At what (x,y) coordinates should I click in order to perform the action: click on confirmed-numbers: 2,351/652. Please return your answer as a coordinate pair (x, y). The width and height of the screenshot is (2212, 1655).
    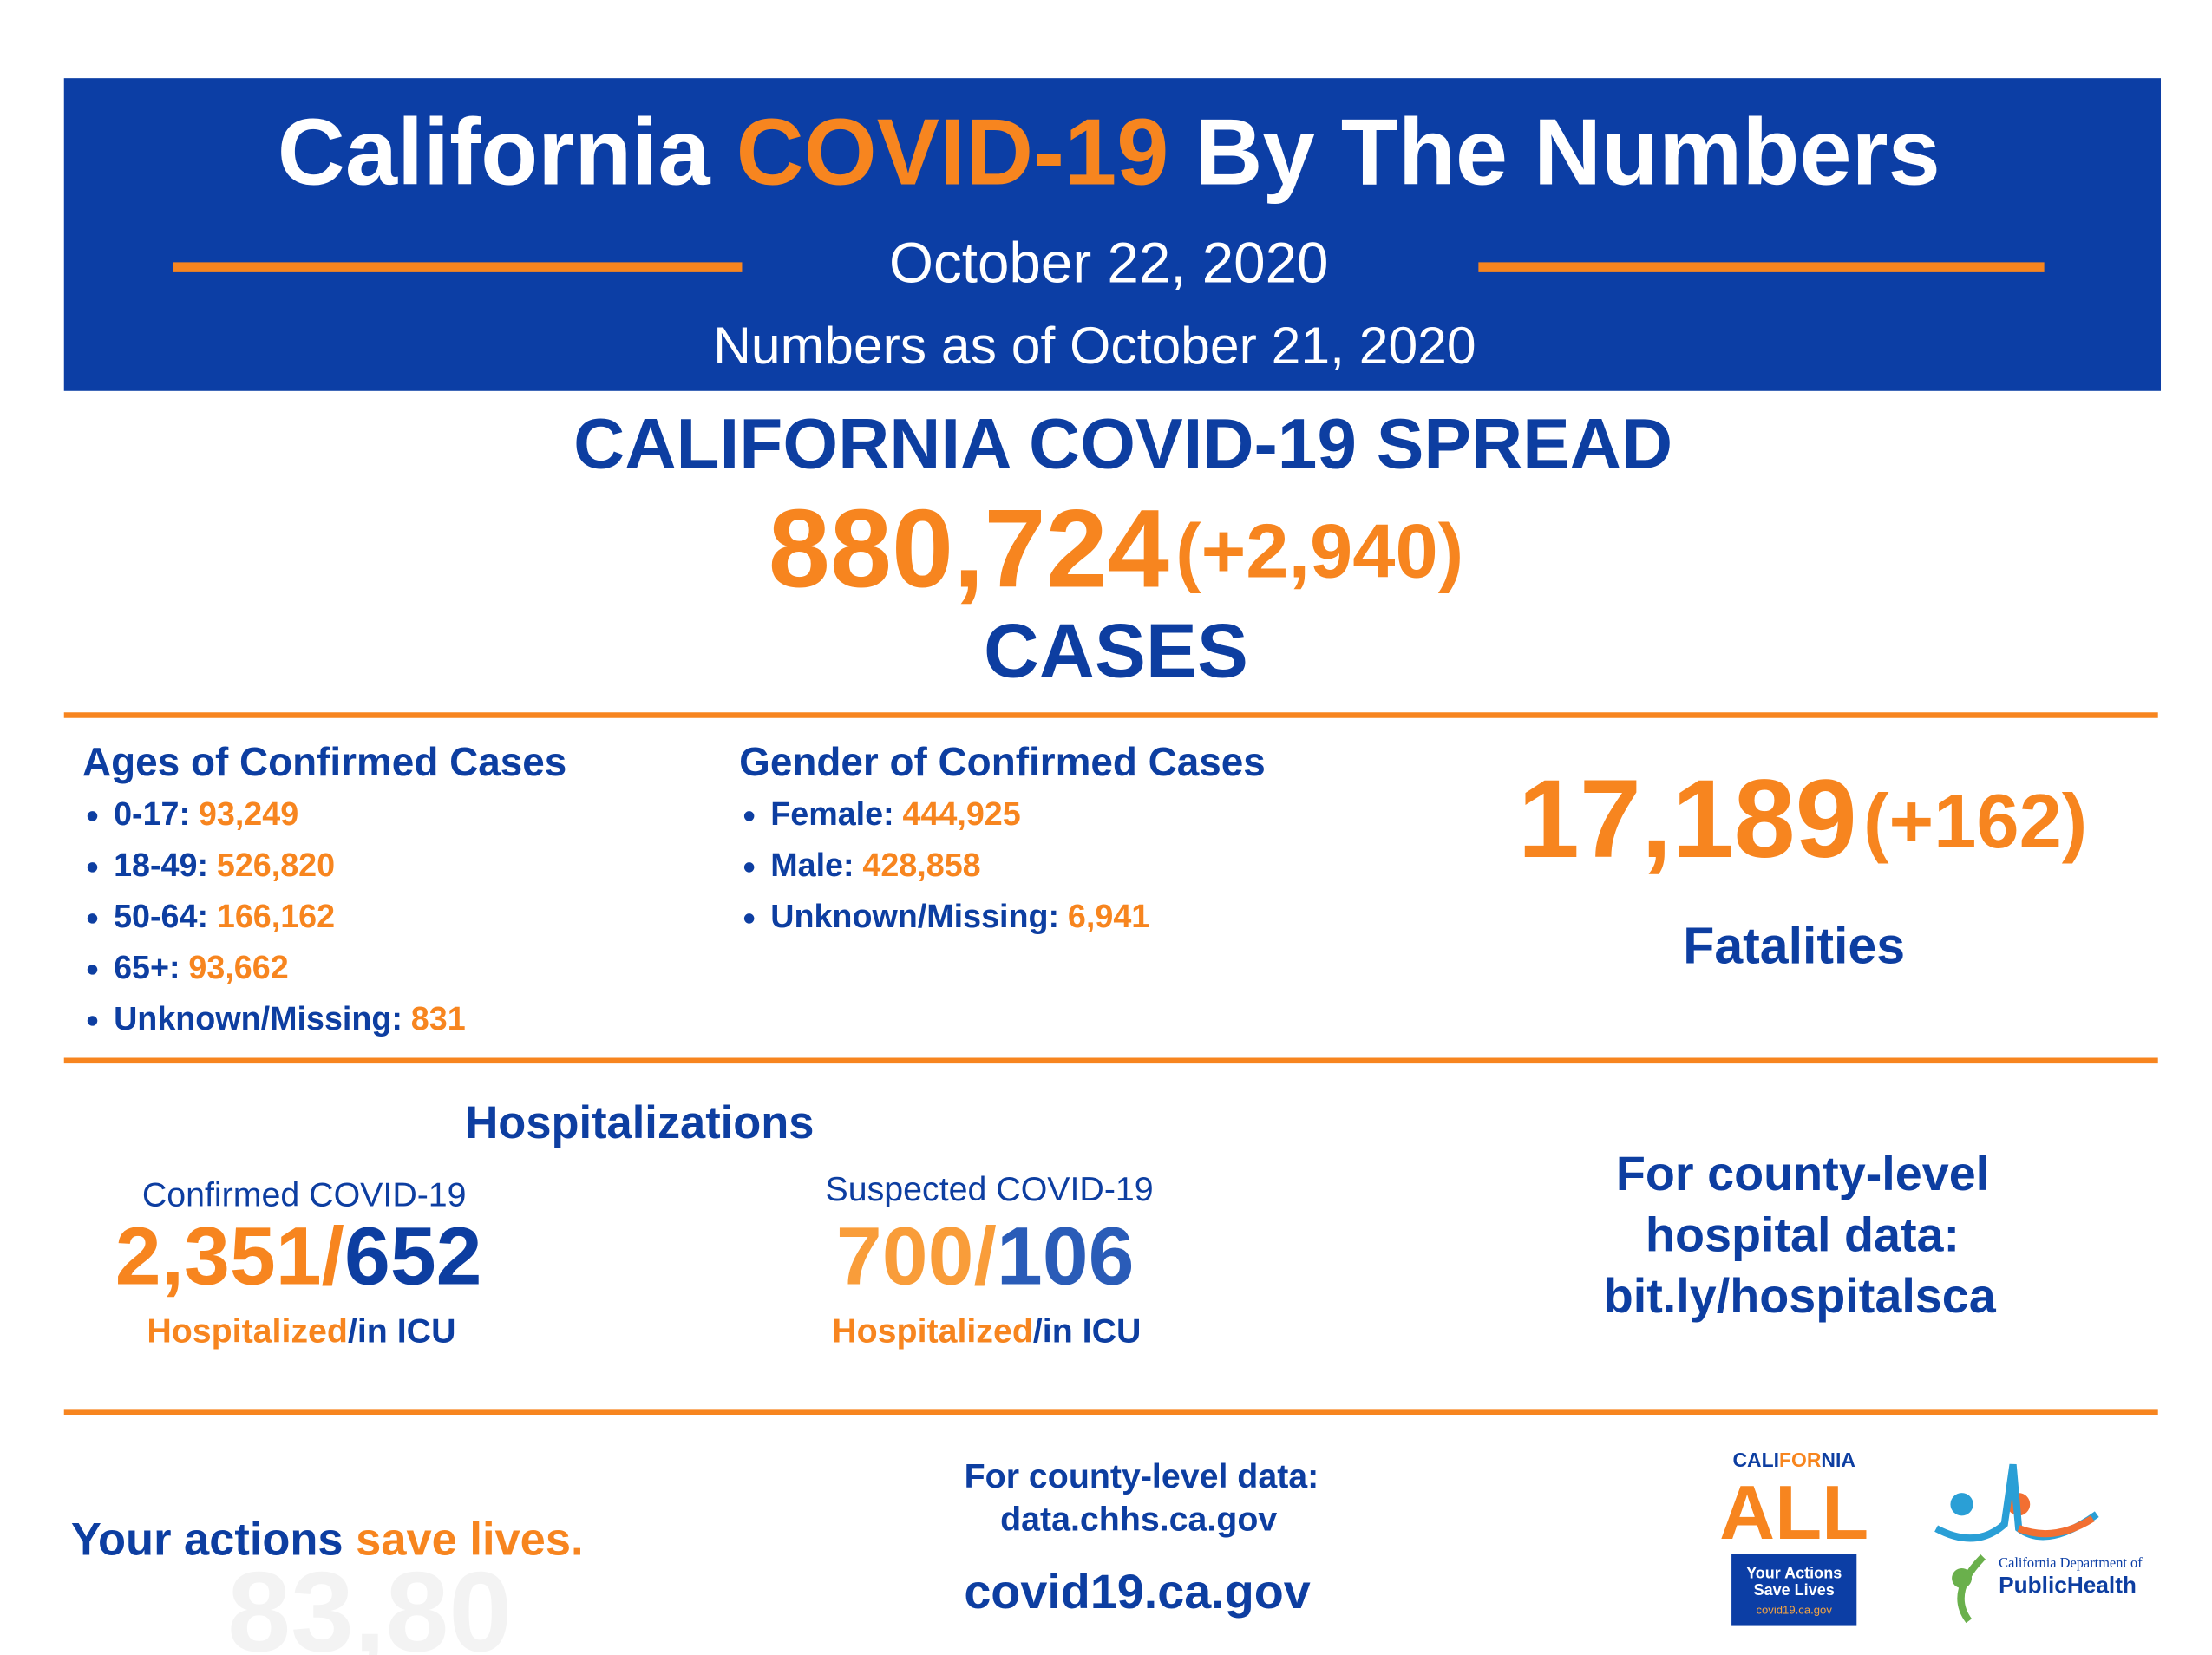
    Looking at the image, I should click on (298, 1257).